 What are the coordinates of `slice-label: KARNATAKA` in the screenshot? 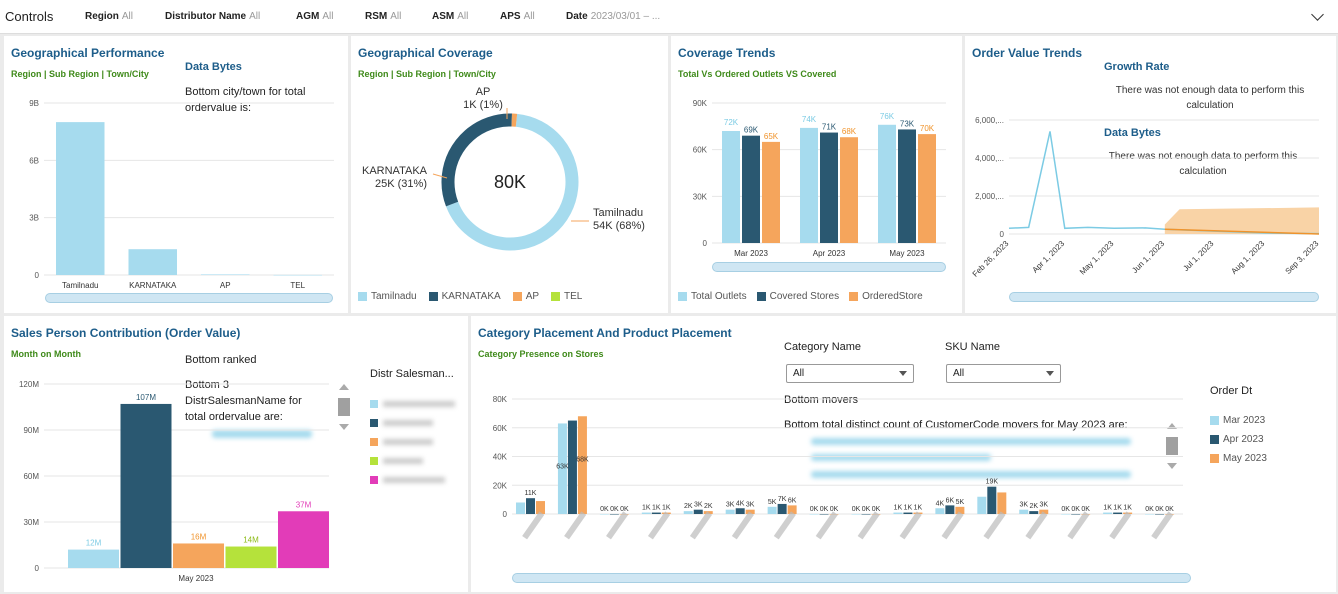 It's located at (395, 171).